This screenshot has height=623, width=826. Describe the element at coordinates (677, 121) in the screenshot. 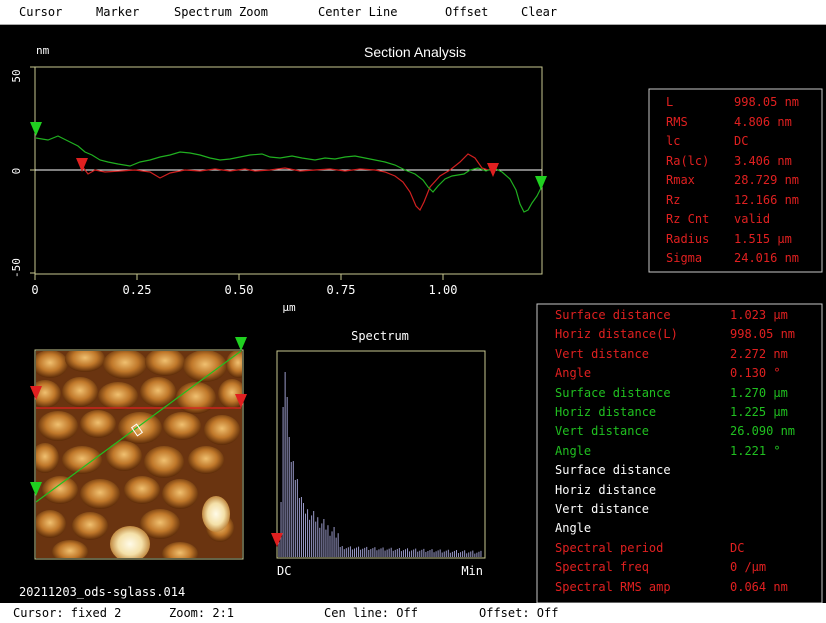

I see `roughness-label: RMS` at that location.